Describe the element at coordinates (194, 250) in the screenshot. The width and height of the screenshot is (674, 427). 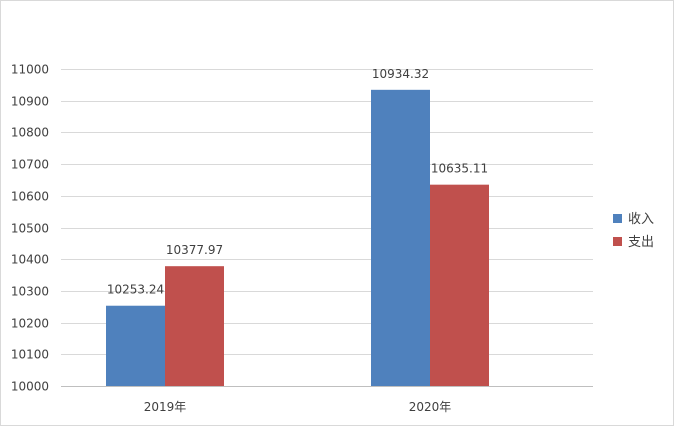
I see `data-label: 10377.97` at that location.